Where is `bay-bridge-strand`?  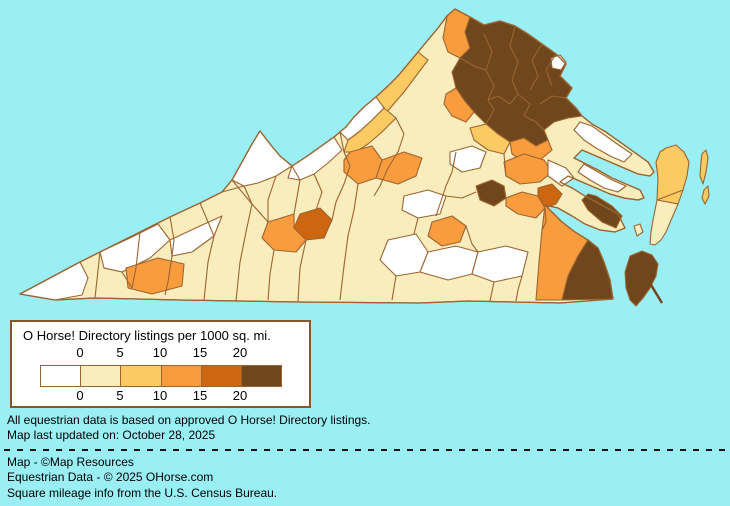 bay-bridge-strand is located at coordinates (655, 291).